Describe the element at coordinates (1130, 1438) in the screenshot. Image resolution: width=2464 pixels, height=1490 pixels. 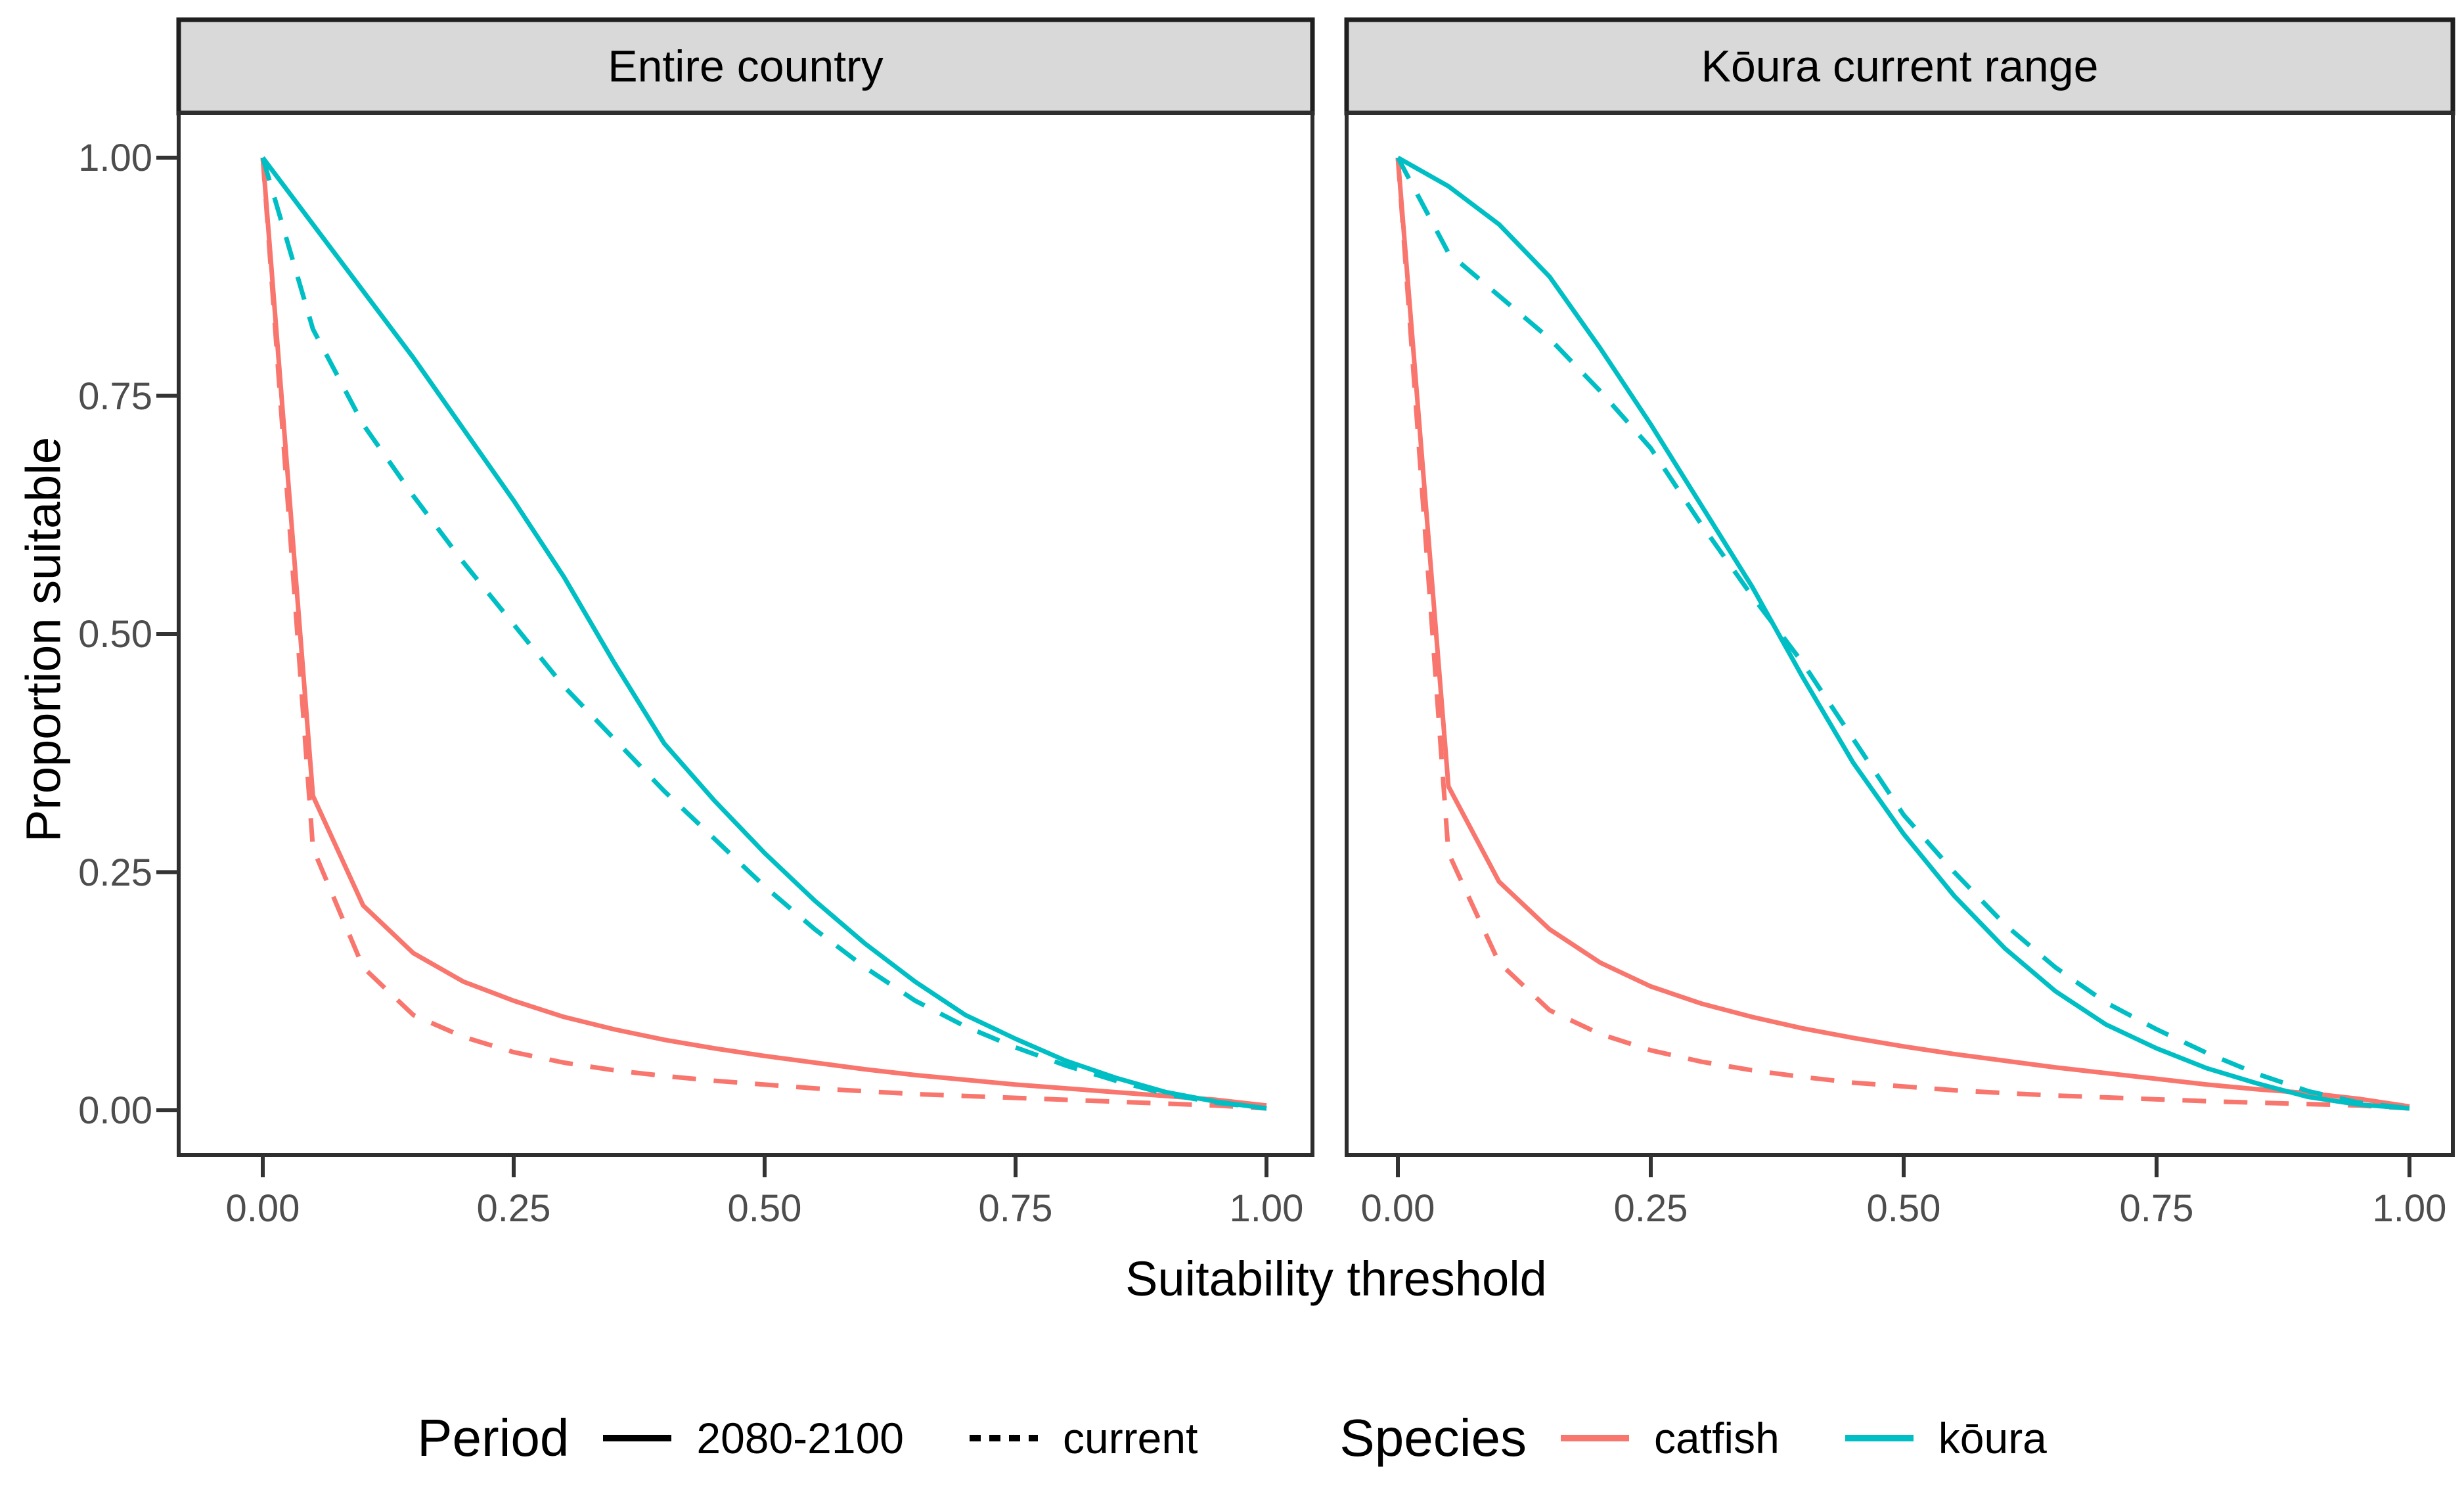
I see `legend-label-current: current` at that location.